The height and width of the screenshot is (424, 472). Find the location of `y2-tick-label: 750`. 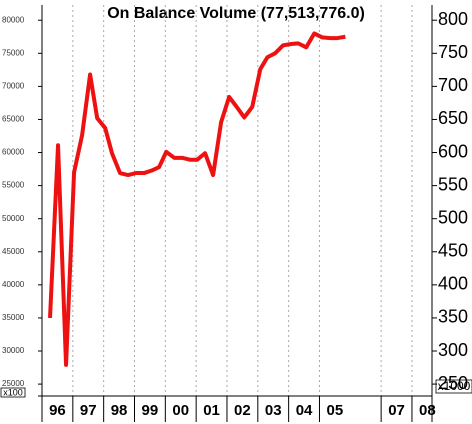

y2-tick-label: 750 is located at coordinates (453, 52).